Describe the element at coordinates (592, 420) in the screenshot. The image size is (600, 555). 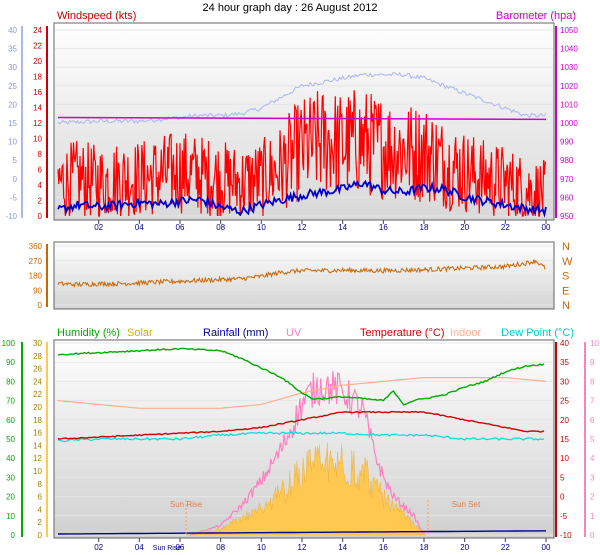
I see `uv-tick-4: 6` at that location.